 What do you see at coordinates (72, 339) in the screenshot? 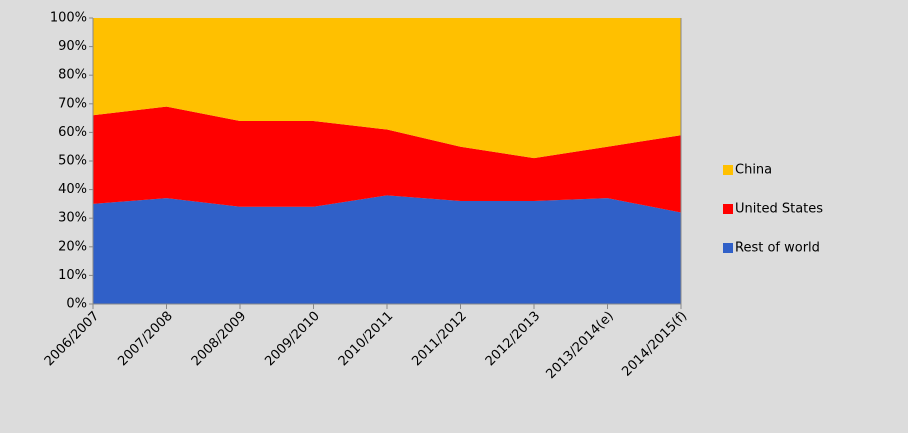
I see `x-tick-label: 2006/2007` at bounding box center [72, 339].